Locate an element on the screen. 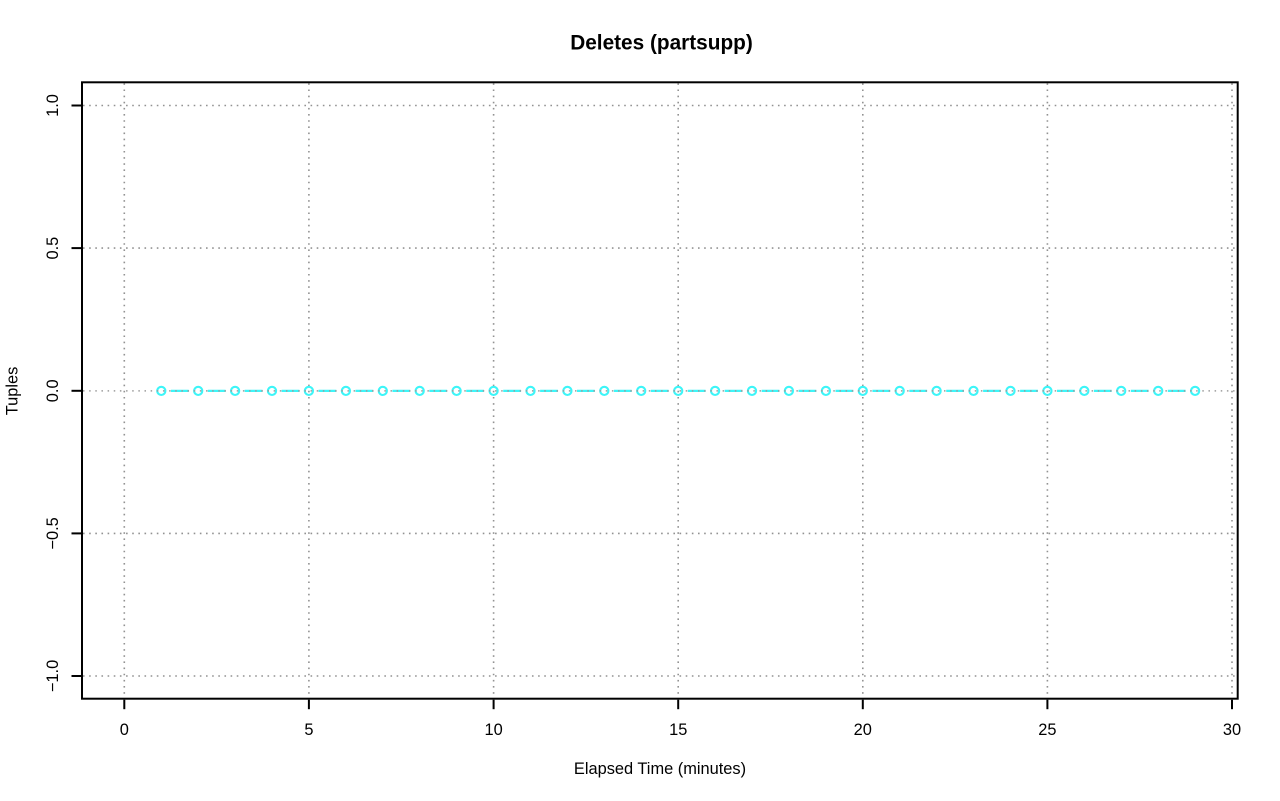  svg-text: 0 is located at coordinates (124, 730).